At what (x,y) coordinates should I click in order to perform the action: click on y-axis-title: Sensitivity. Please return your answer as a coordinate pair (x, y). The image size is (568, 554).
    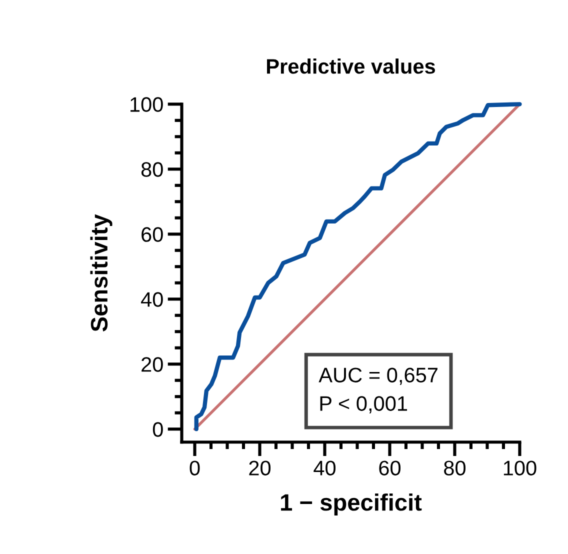
    Looking at the image, I should click on (101, 273).